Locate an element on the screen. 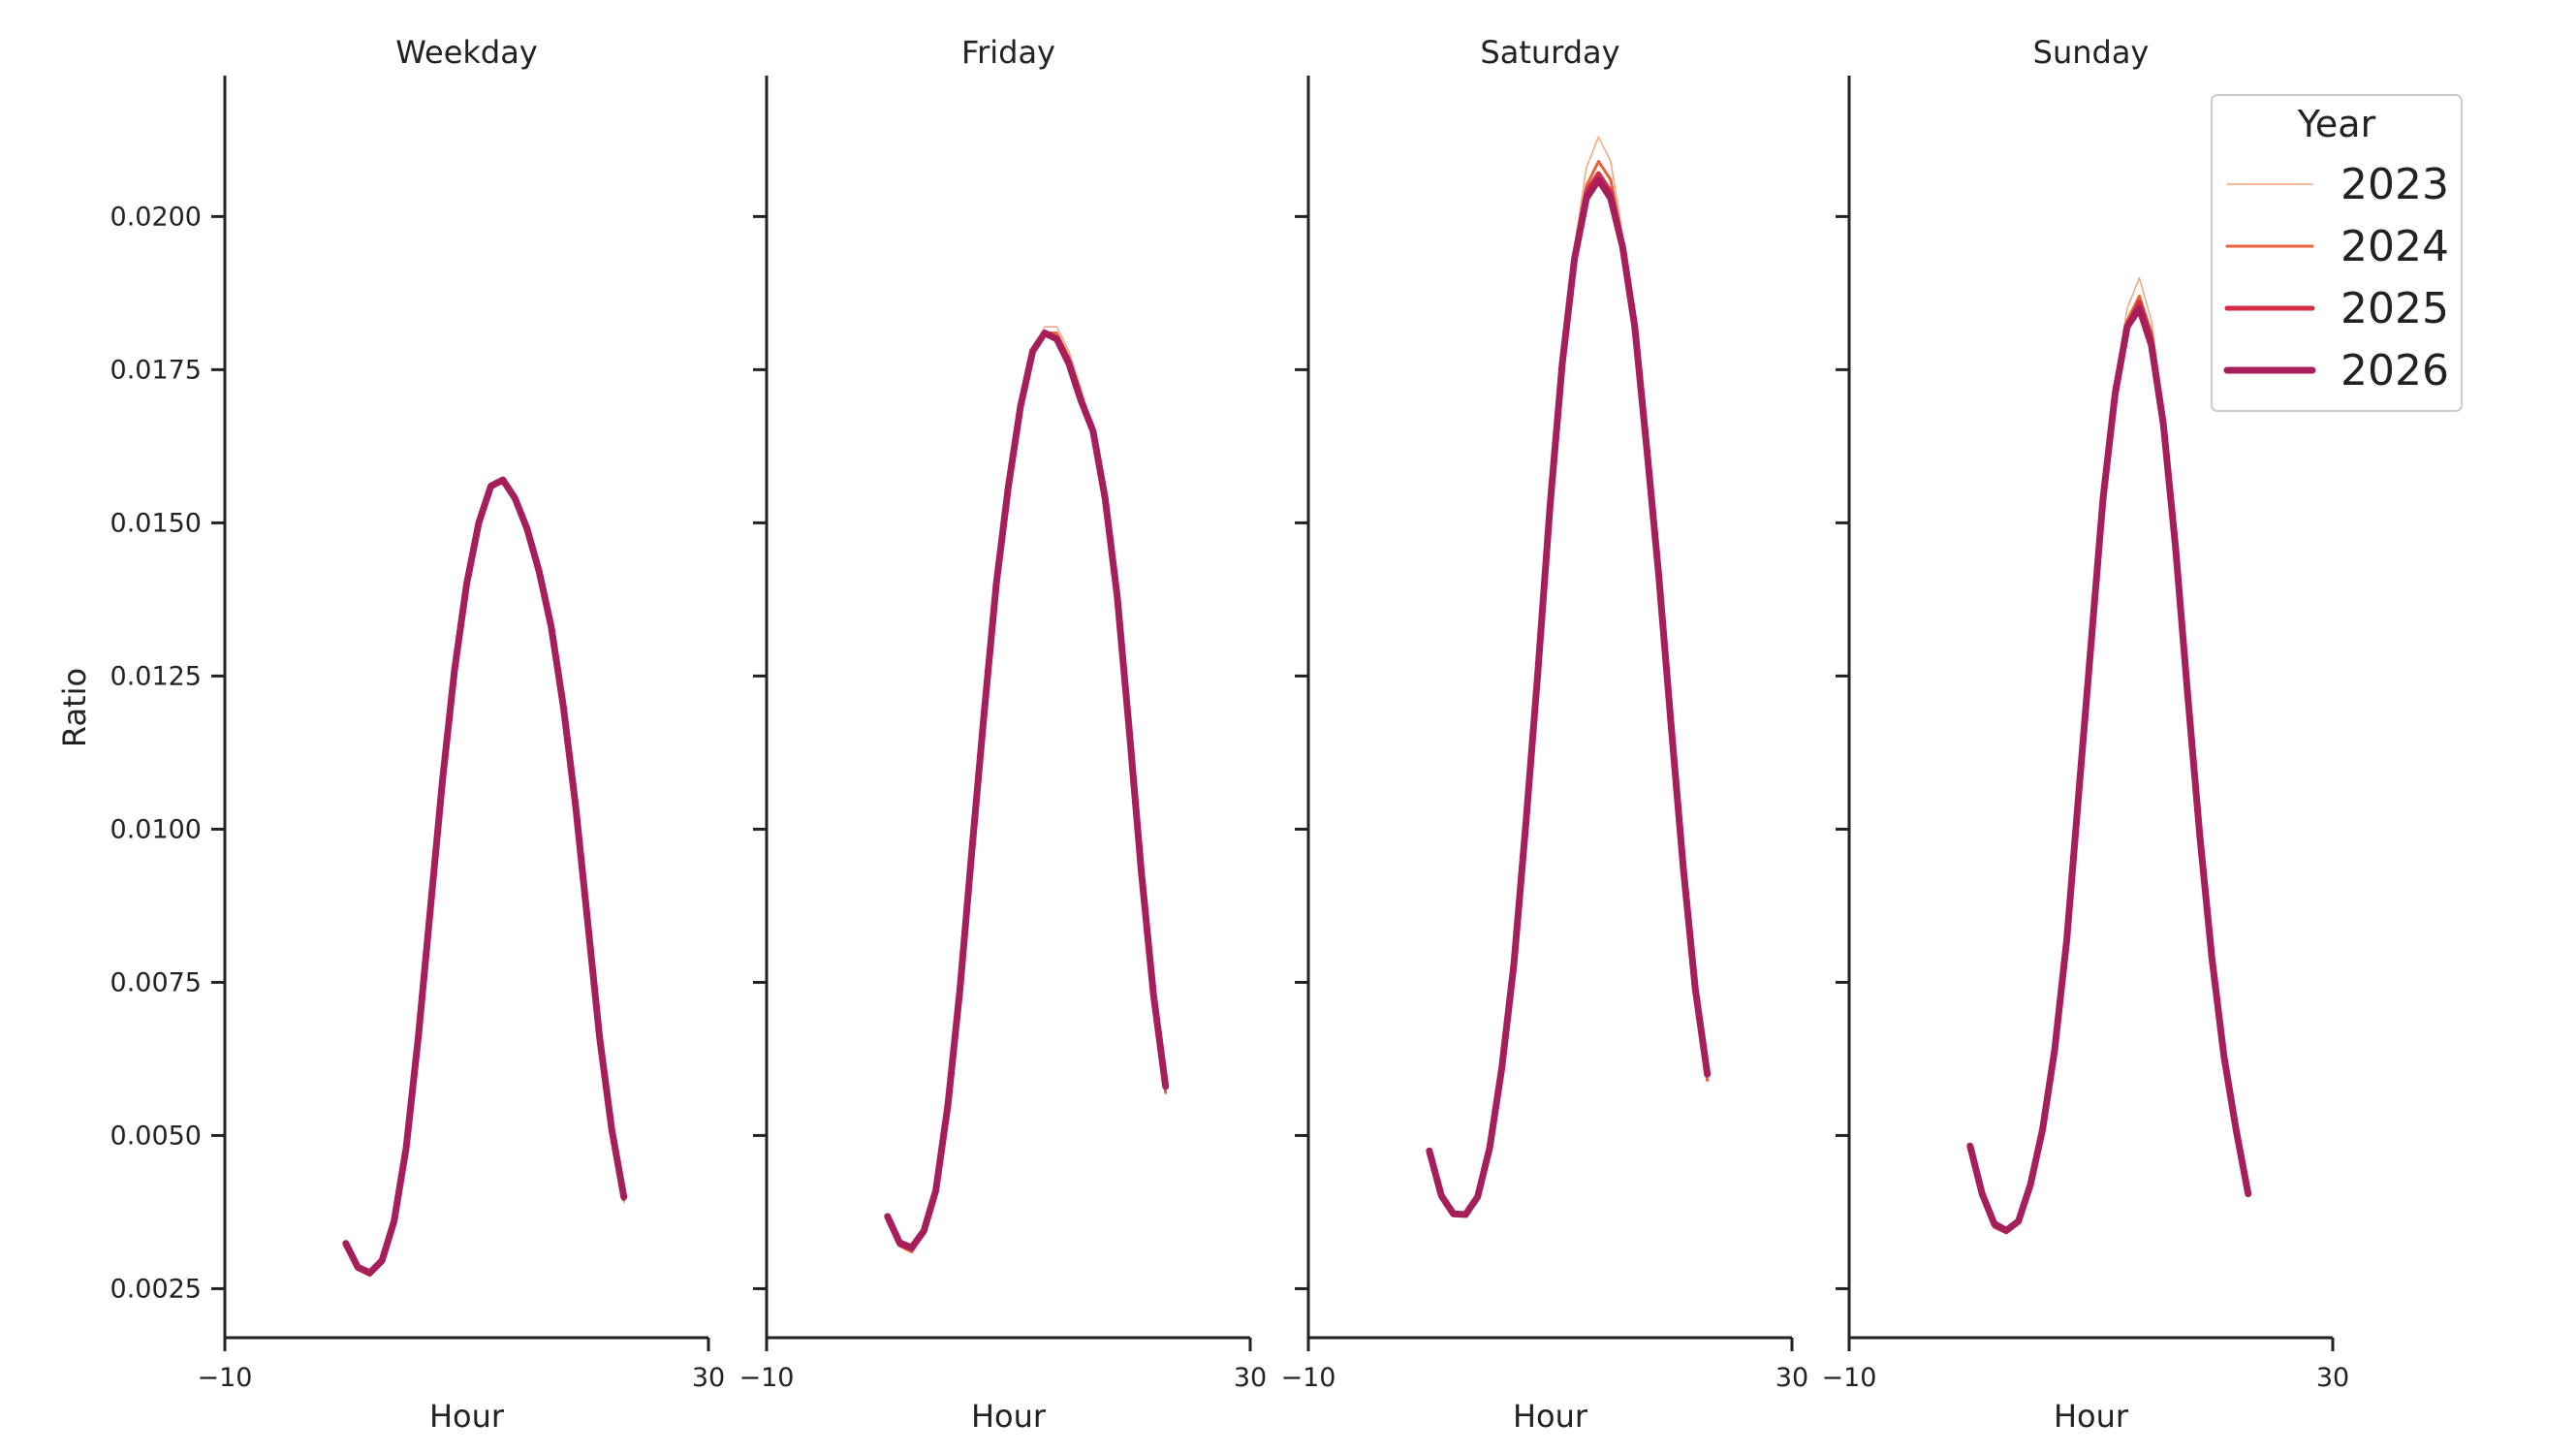 Image resolution: width=2576 pixels, height=1454 pixels. panel-title: Friday is located at coordinates (1008, 52).